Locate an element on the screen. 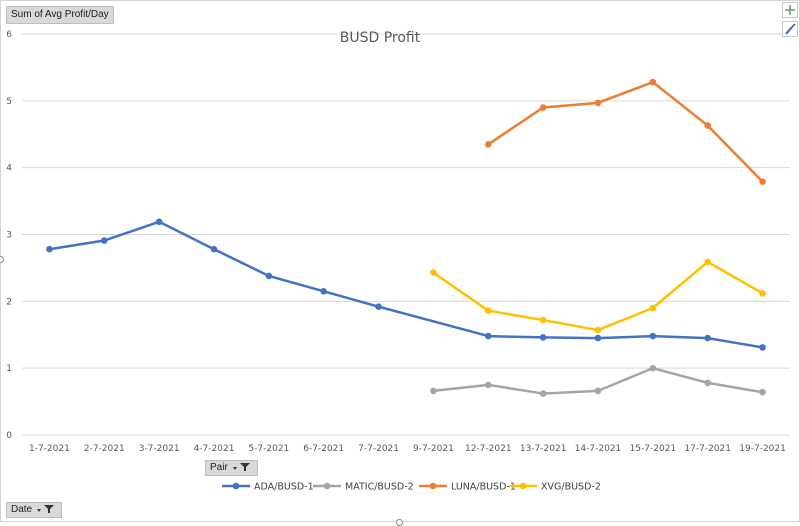 This screenshot has width=800, height=526. resize-handle-left is located at coordinates (2, 259).